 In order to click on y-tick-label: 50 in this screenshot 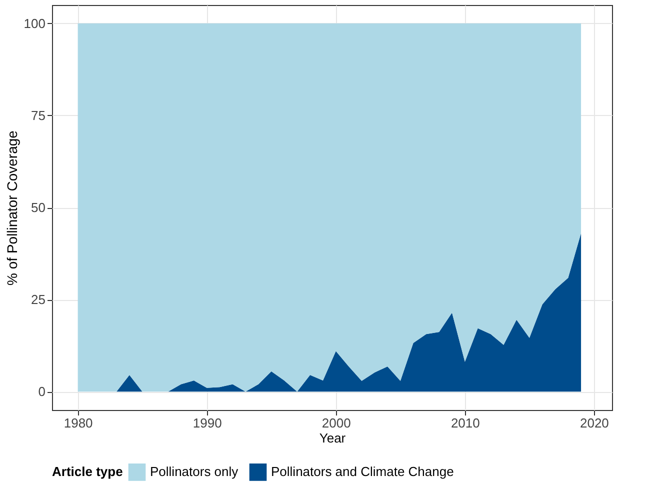, I will do `click(38, 207)`.